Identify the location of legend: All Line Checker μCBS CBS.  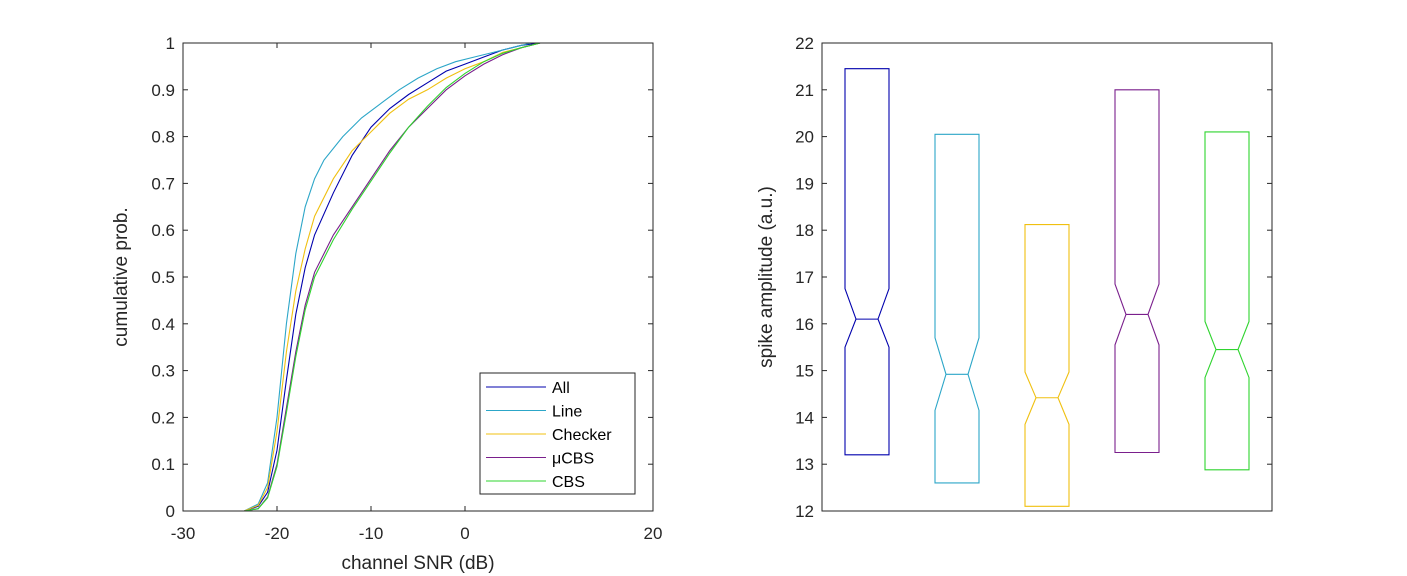
(557, 433).